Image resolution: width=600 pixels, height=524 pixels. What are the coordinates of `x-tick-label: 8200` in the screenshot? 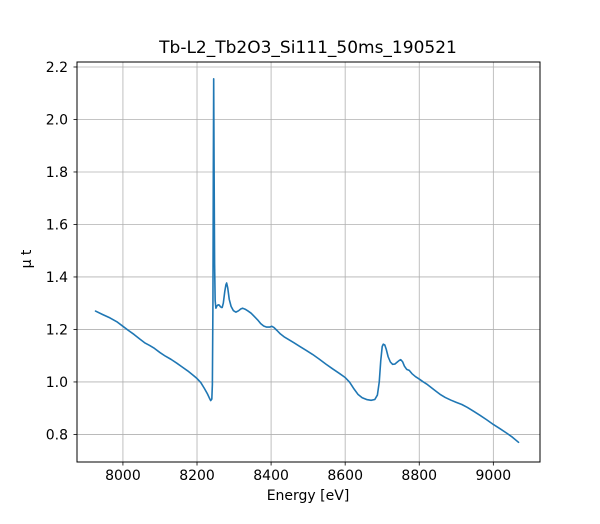 It's located at (197, 476).